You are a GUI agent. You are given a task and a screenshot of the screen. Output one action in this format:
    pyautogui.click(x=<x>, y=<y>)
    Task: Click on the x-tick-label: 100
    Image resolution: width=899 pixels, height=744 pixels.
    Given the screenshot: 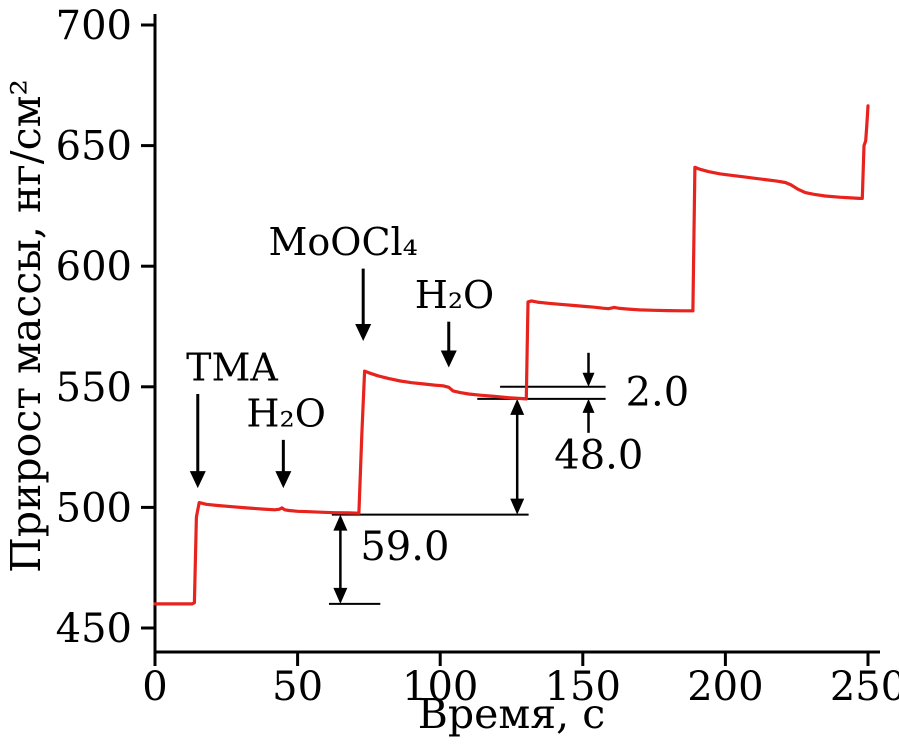 What is the action you would take?
    pyautogui.click(x=440, y=687)
    